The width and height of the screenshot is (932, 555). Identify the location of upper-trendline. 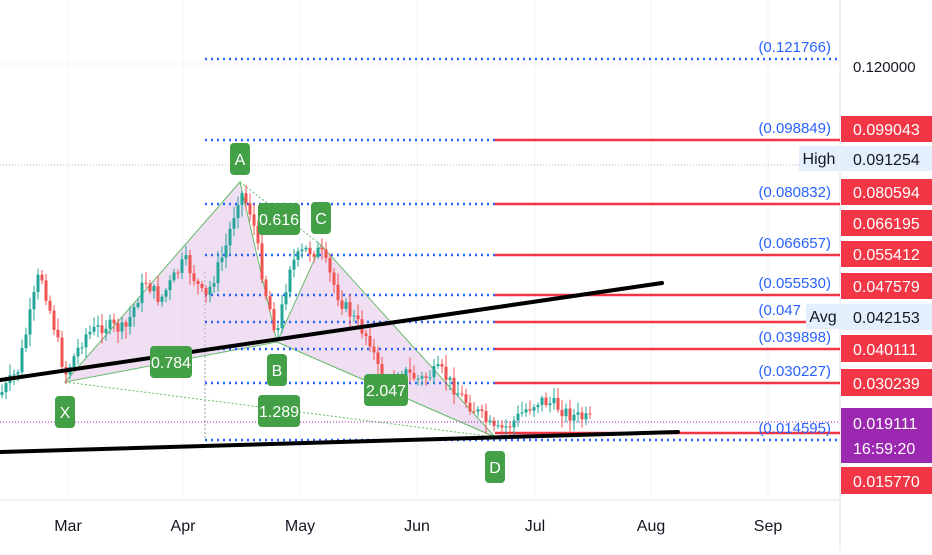
(332, 331).